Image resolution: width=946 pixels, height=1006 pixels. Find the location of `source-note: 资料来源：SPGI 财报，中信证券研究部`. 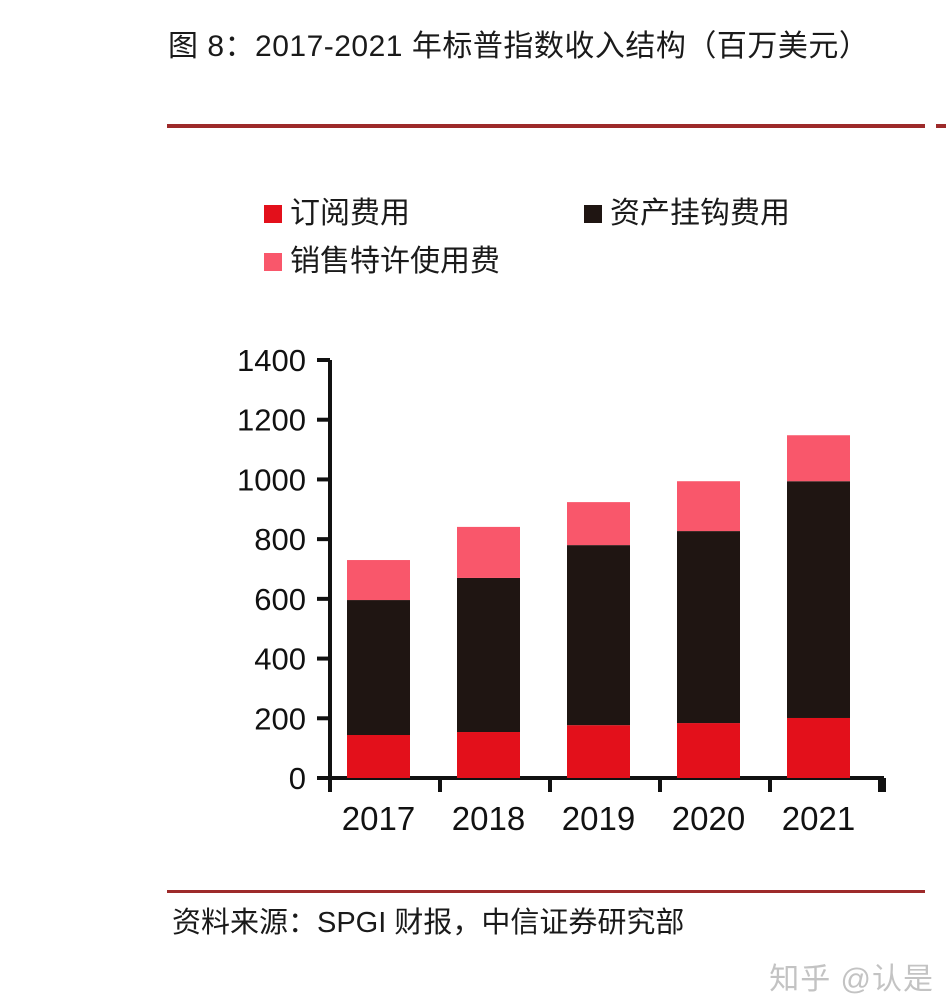

source-note: 资料来源：SPGI 财报，中信证券研究部 is located at coordinates (428, 923).